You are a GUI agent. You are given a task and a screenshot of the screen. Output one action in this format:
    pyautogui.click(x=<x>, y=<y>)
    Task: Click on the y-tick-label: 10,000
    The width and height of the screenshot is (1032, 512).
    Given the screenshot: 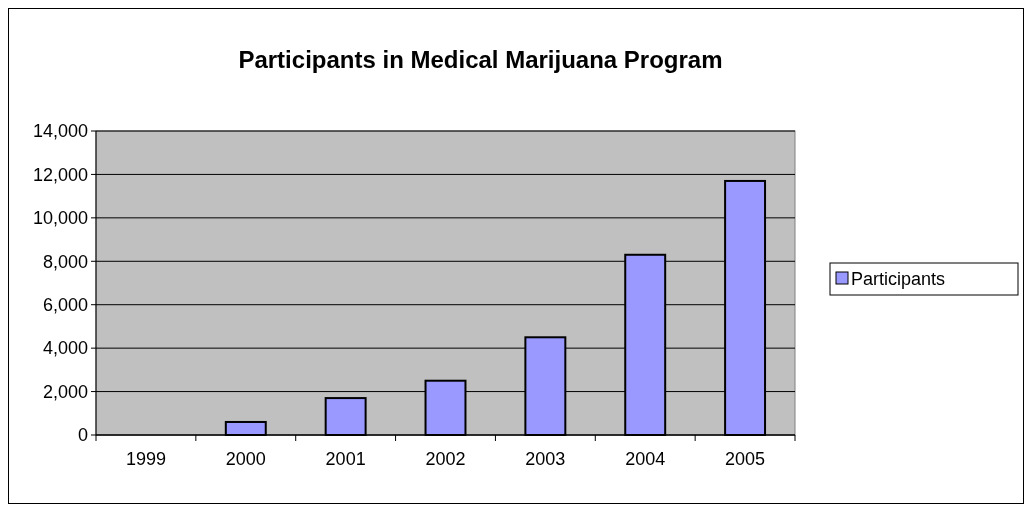 What is the action you would take?
    pyautogui.click(x=60, y=218)
    